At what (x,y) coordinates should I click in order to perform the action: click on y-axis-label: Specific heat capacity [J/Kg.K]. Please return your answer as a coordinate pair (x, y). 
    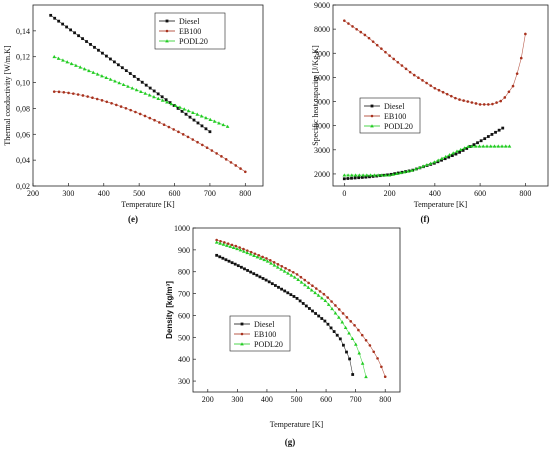
    Looking at the image, I should click on (315, 95).